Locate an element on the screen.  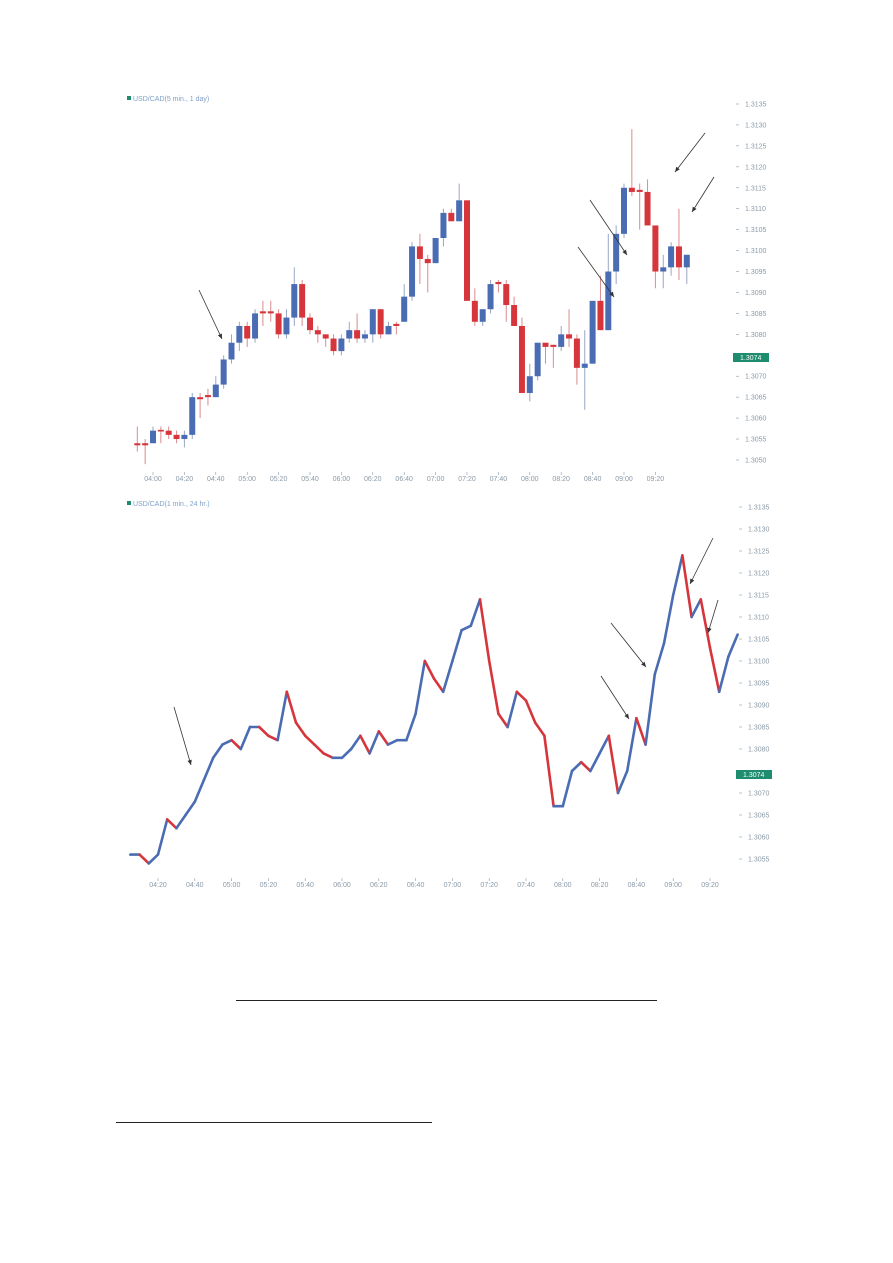
annotation-arrows is located at coordinates (456, 236).